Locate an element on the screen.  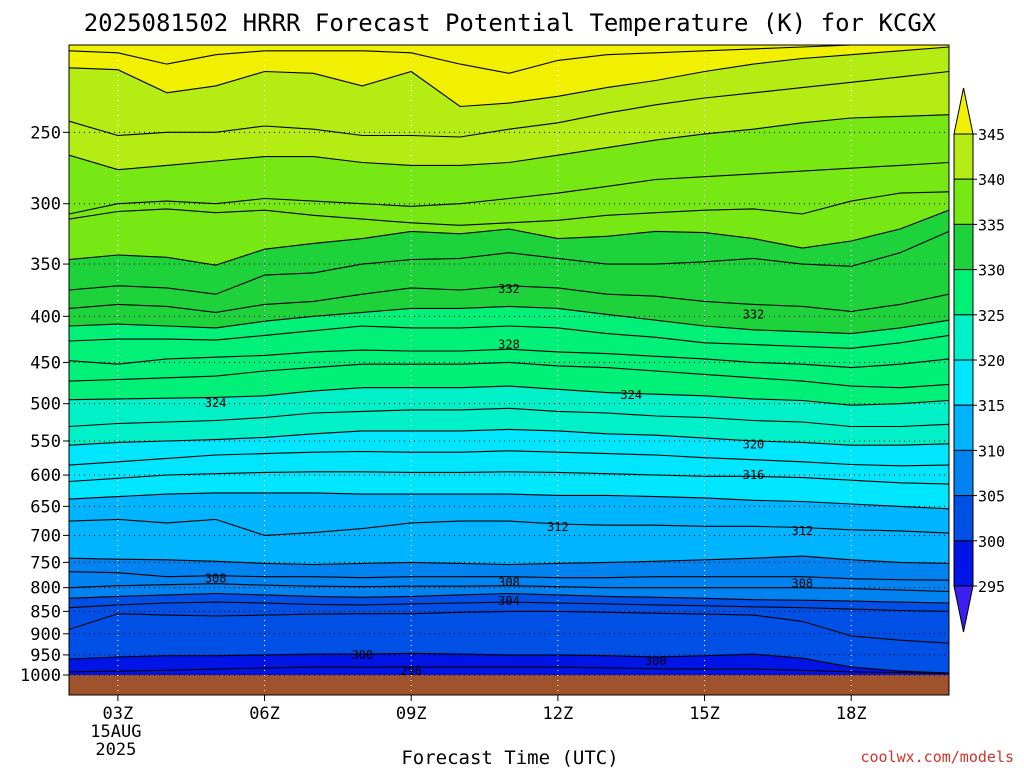
x-tick-label: 09Z is located at coordinates (411, 714).